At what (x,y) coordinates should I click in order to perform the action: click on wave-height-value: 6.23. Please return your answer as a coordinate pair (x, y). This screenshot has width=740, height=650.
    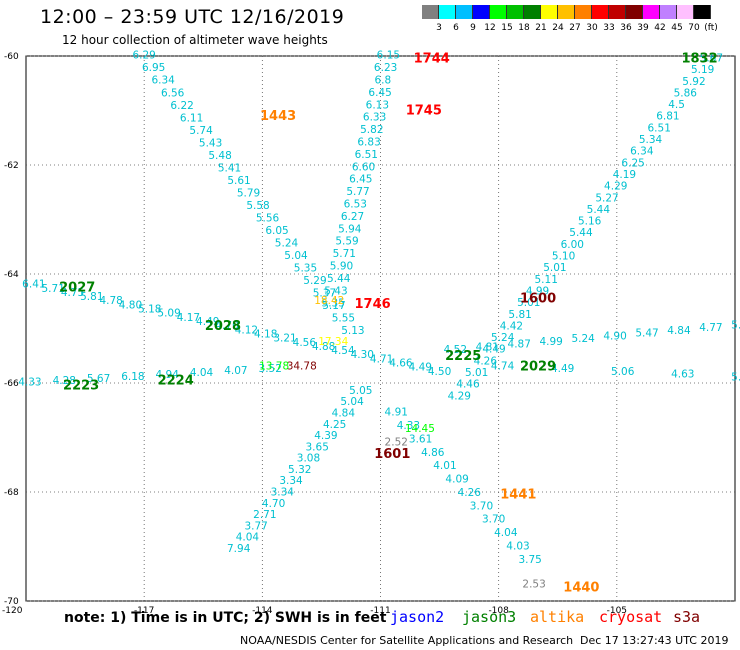
    Looking at the image, I should click on (385, 68).